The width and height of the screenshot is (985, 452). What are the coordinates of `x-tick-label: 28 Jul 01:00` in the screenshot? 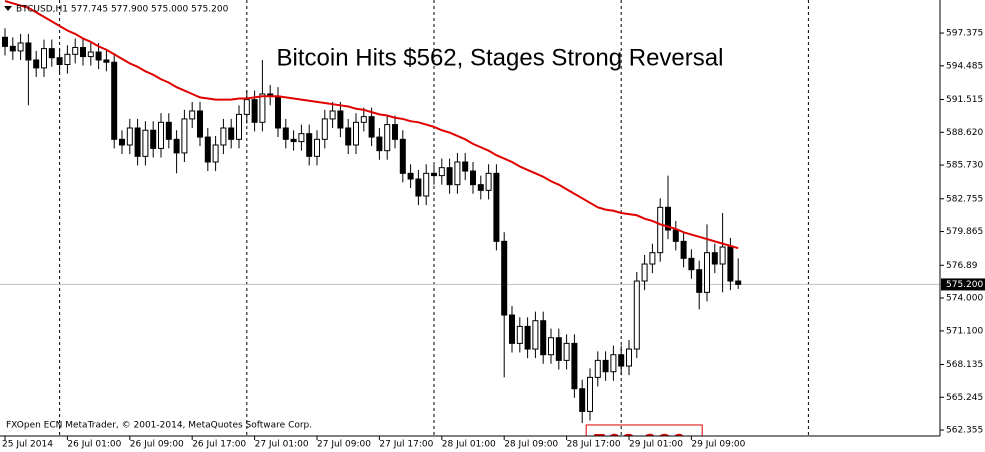 It's located at (469, 445).